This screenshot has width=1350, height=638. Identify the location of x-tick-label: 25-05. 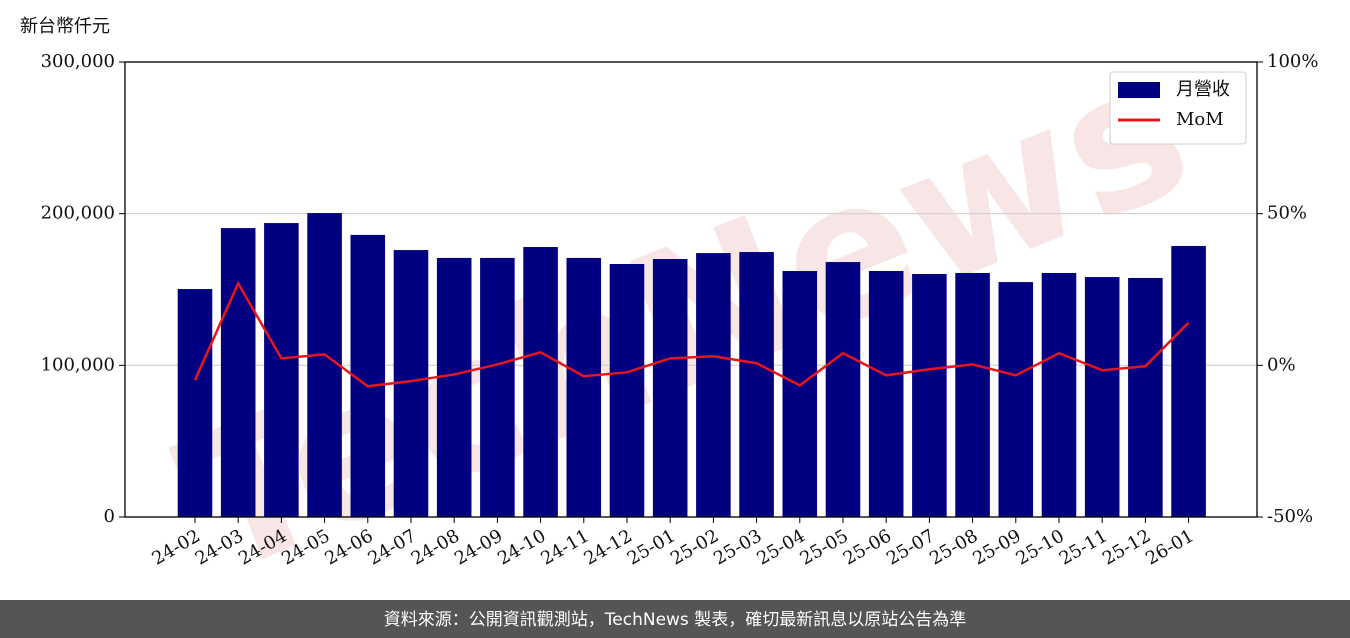
(824, 547).